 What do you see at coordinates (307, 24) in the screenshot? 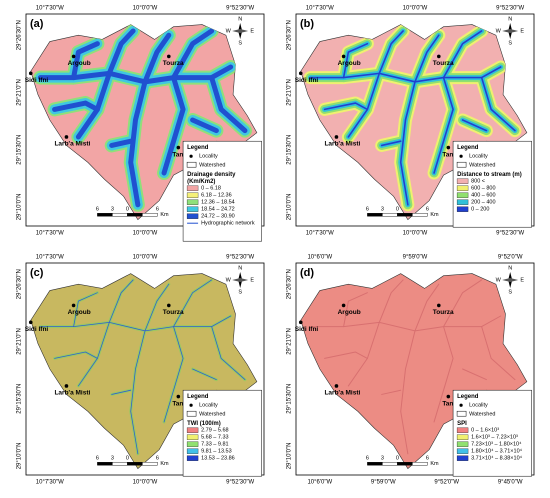
I see `panel-label: (b)` at bounding box center [307, 24].